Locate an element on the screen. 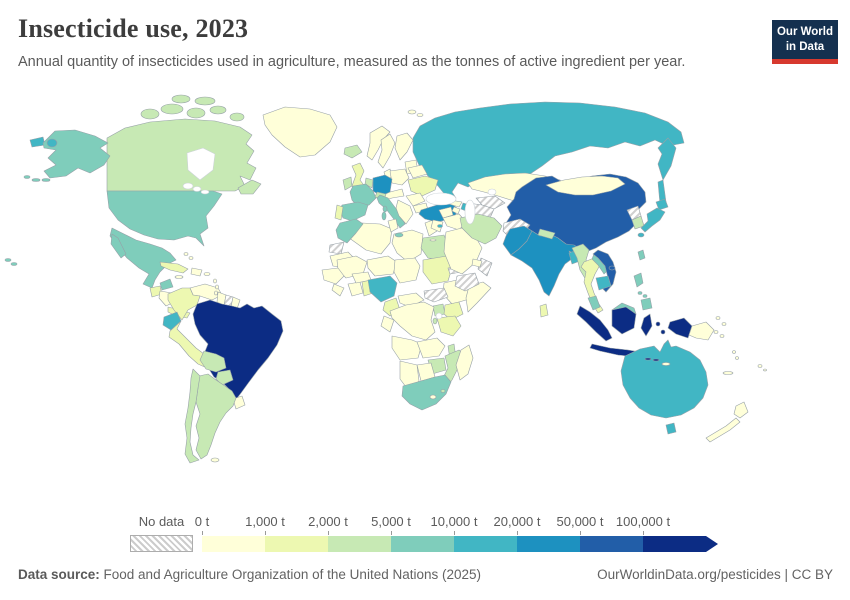  country-romania is located at coordinates (415, 199).